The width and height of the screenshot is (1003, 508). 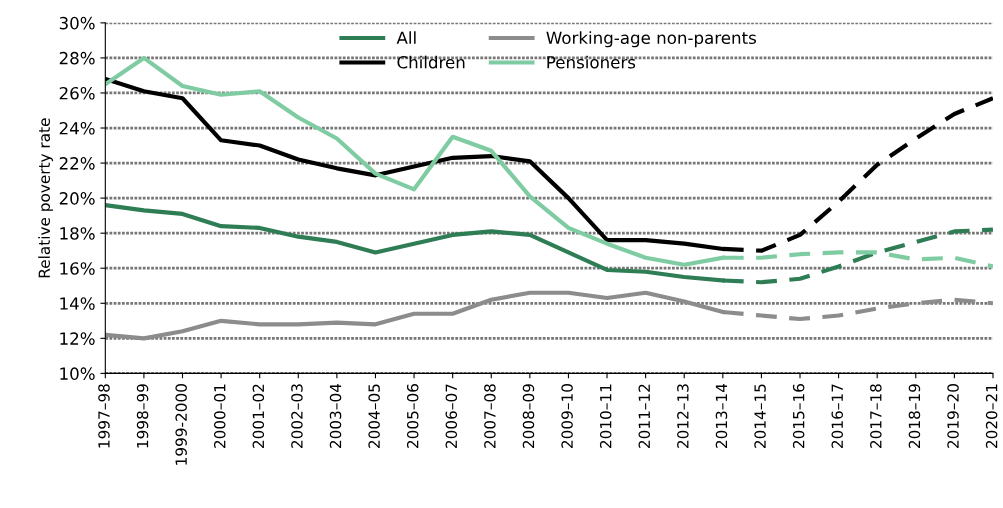 What do you see at coordinates (258, 416) in the screenshot?
I see `x-tick-label: 2001–02` at bounding box center [258, 416].